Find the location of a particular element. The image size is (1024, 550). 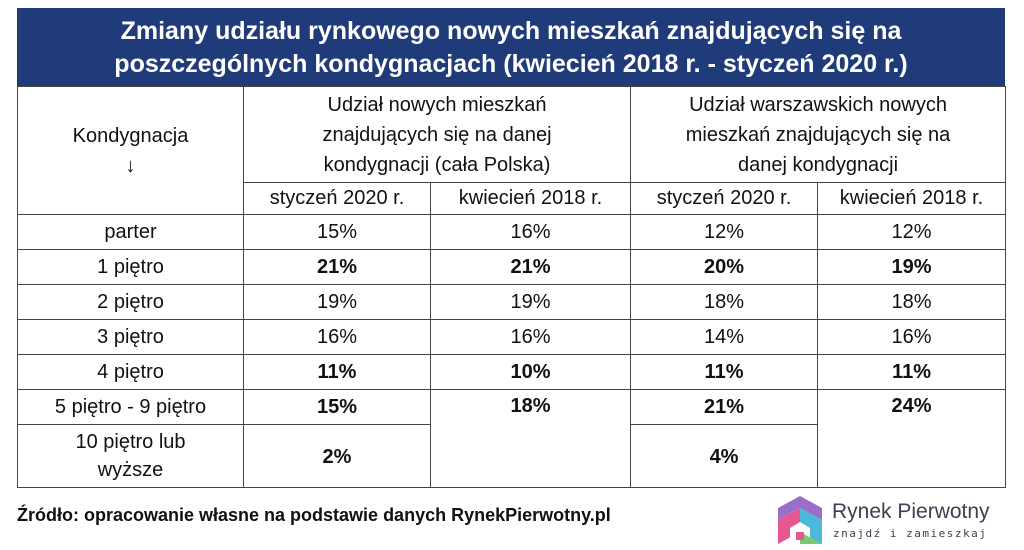

floor-label-line: 10 piętro lub is located at coordinates (130, 442).